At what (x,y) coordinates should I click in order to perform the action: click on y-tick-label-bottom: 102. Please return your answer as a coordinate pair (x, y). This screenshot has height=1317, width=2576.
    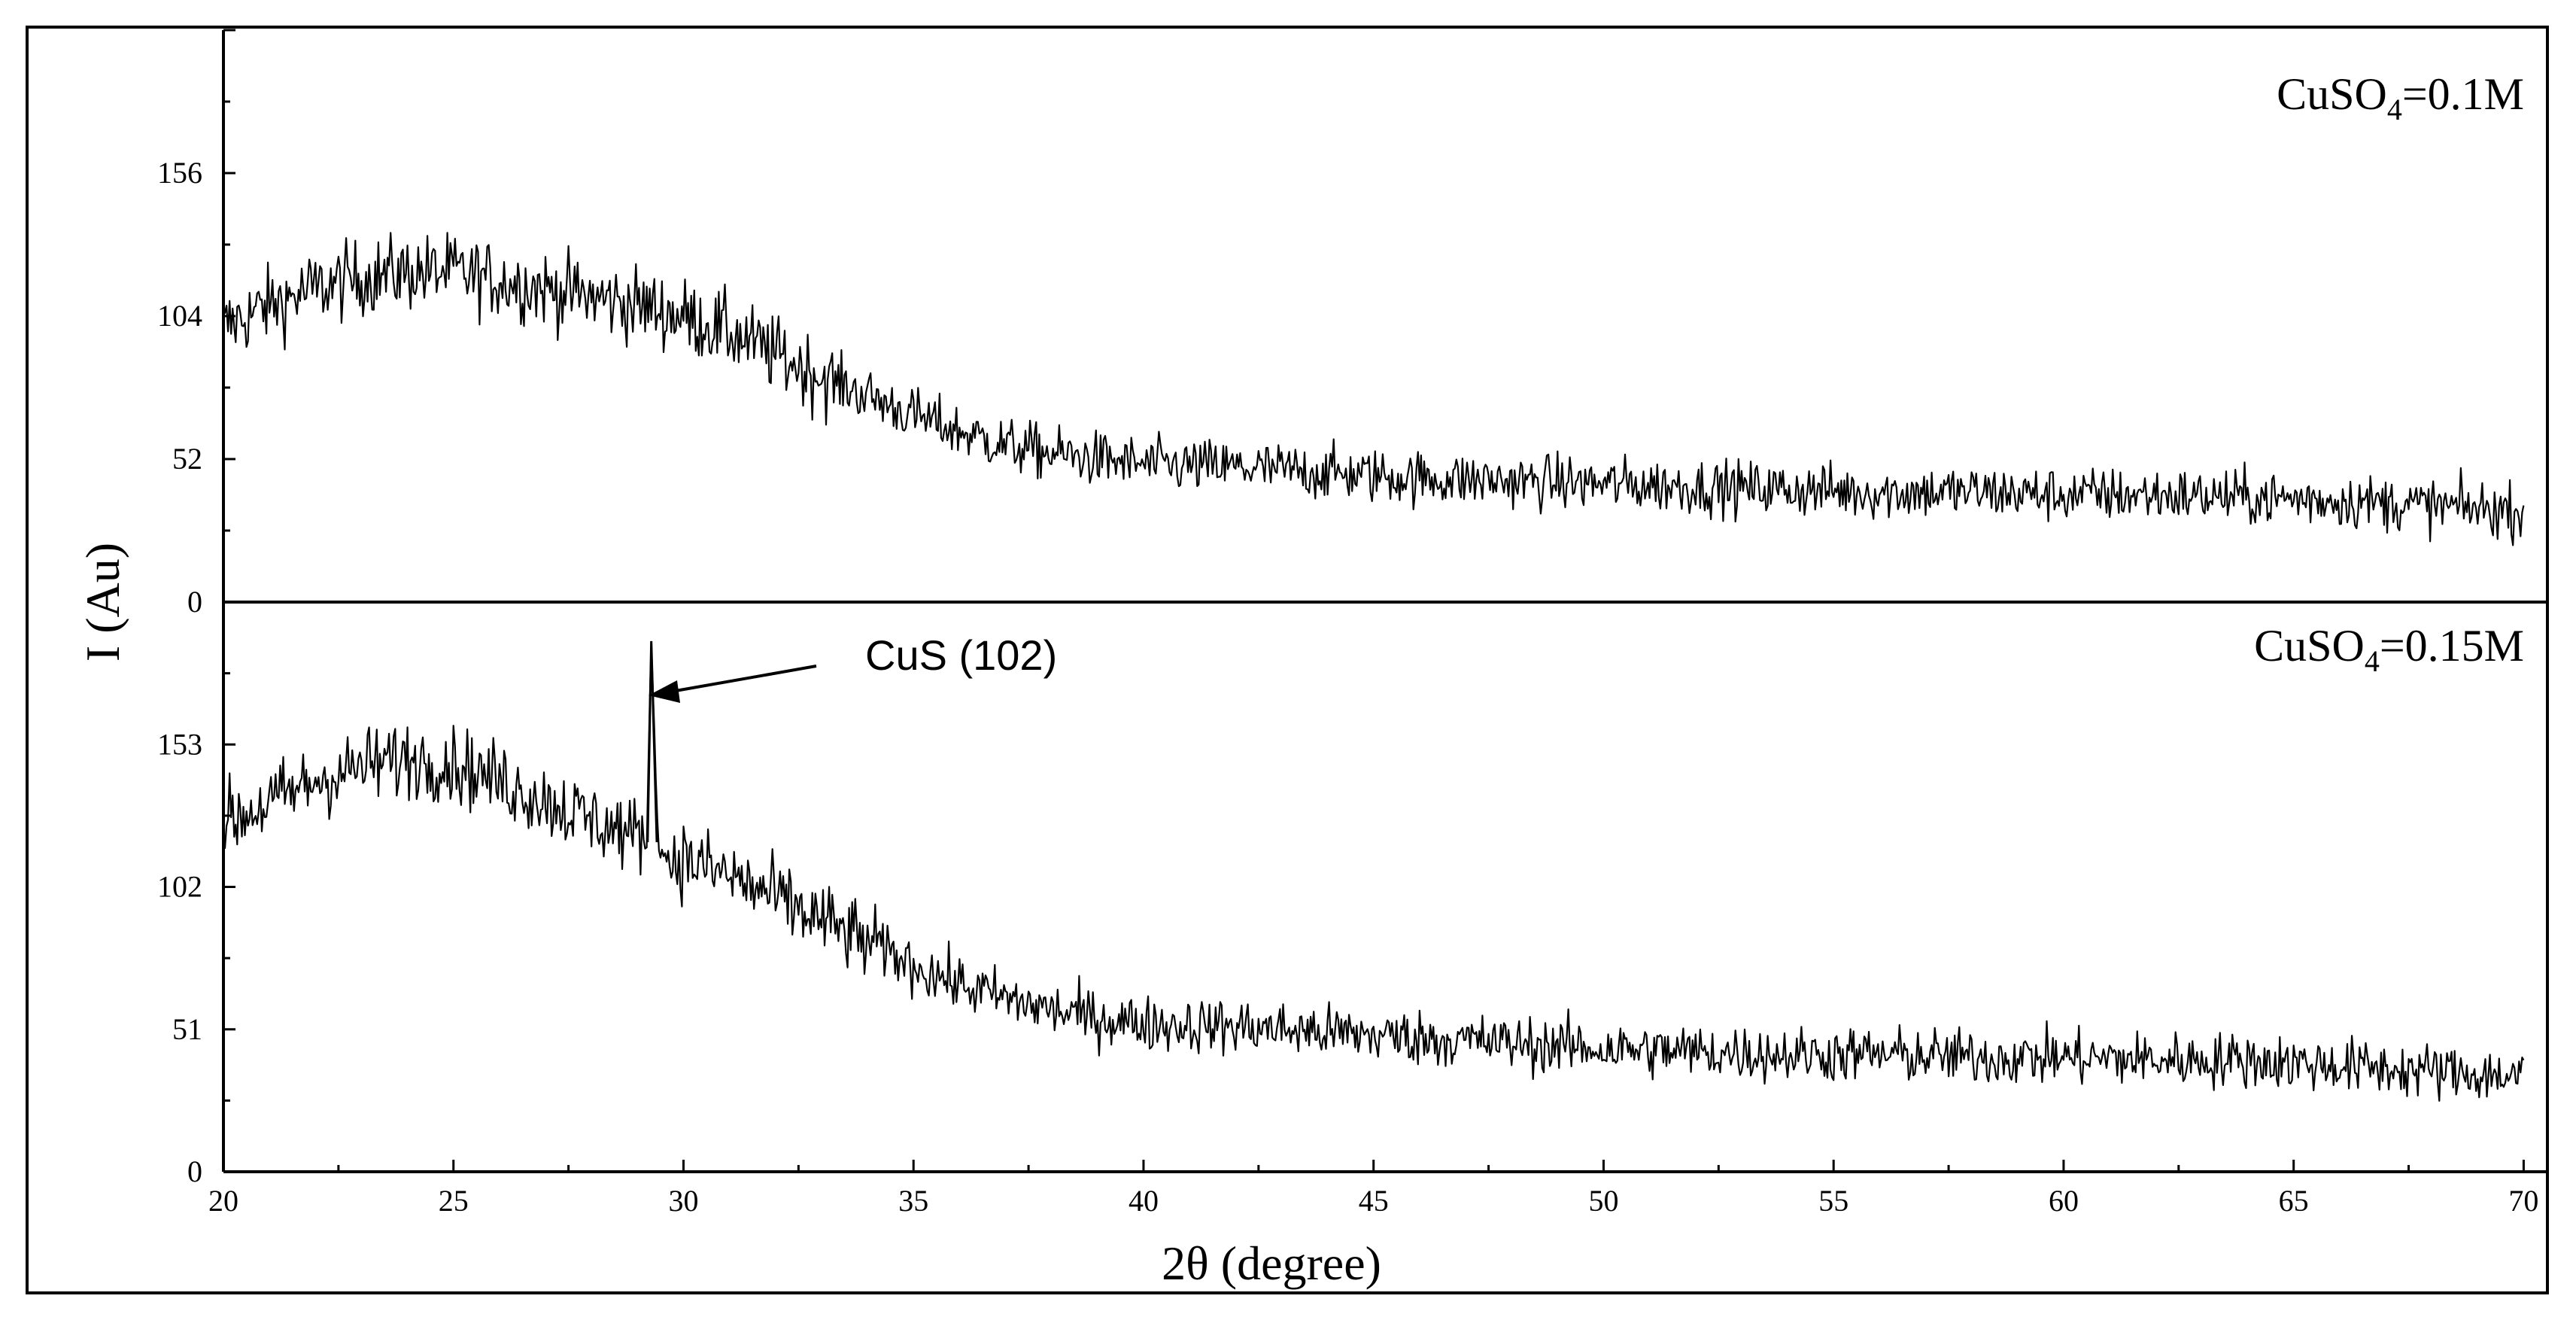
    Looking at the image, I should click on (179, 887).